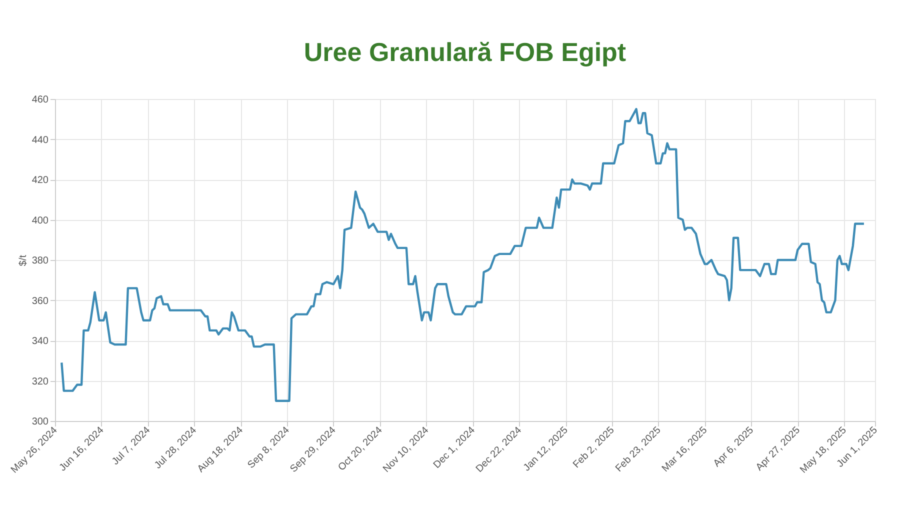 The image size is (897, 521). What do you see at coordinates (40, 301) in the screenshot?
I see `y-tick-label: 360` at bounding box center [40, 301].